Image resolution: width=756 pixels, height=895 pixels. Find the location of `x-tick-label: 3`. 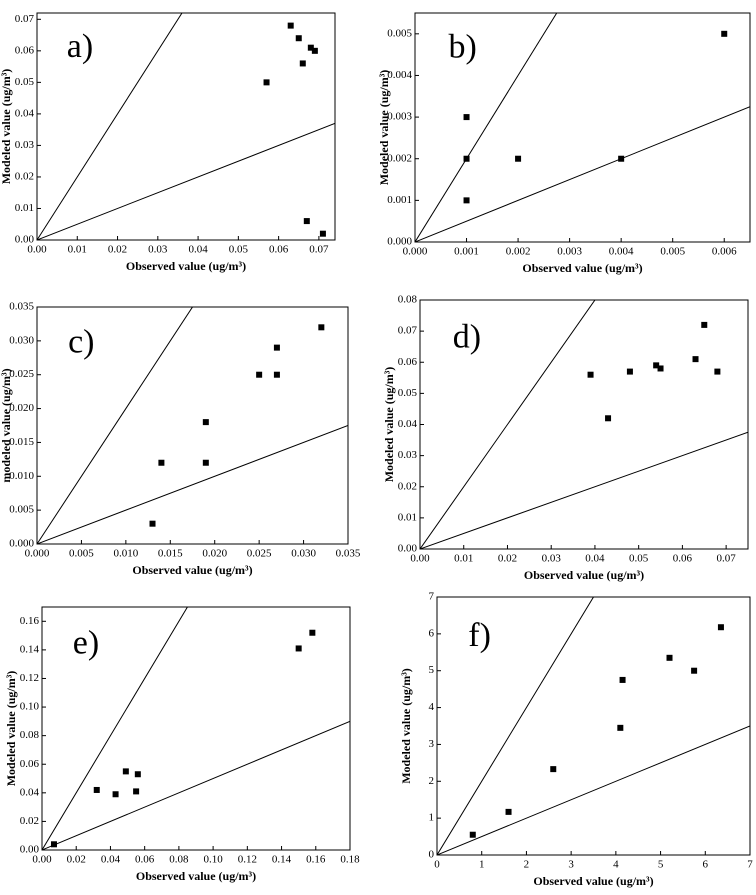

x-tick-label: 3 is located at coordinates (571, 865).